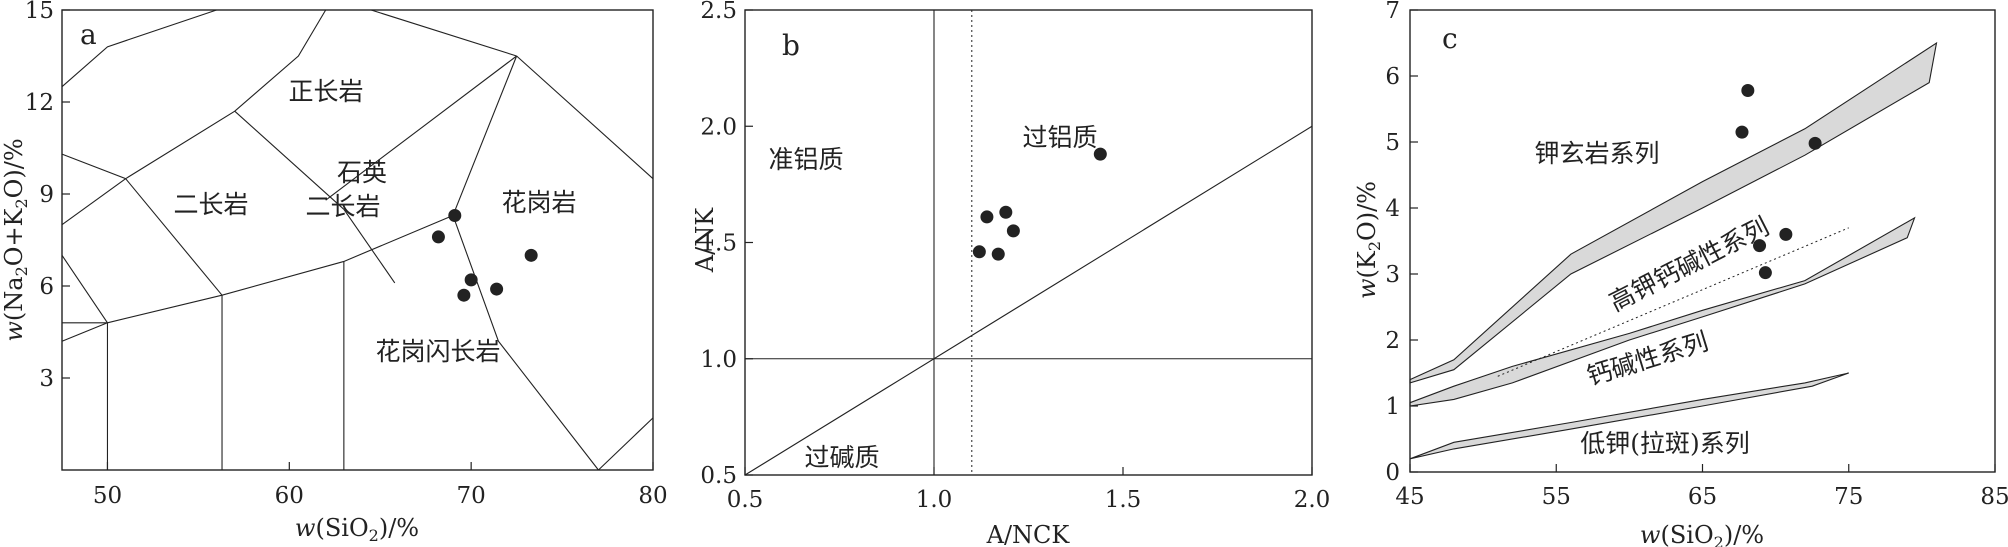  Describe the element at coordinates (1450, 38) in the screenshot. I see `panel-letter: c` at that location.